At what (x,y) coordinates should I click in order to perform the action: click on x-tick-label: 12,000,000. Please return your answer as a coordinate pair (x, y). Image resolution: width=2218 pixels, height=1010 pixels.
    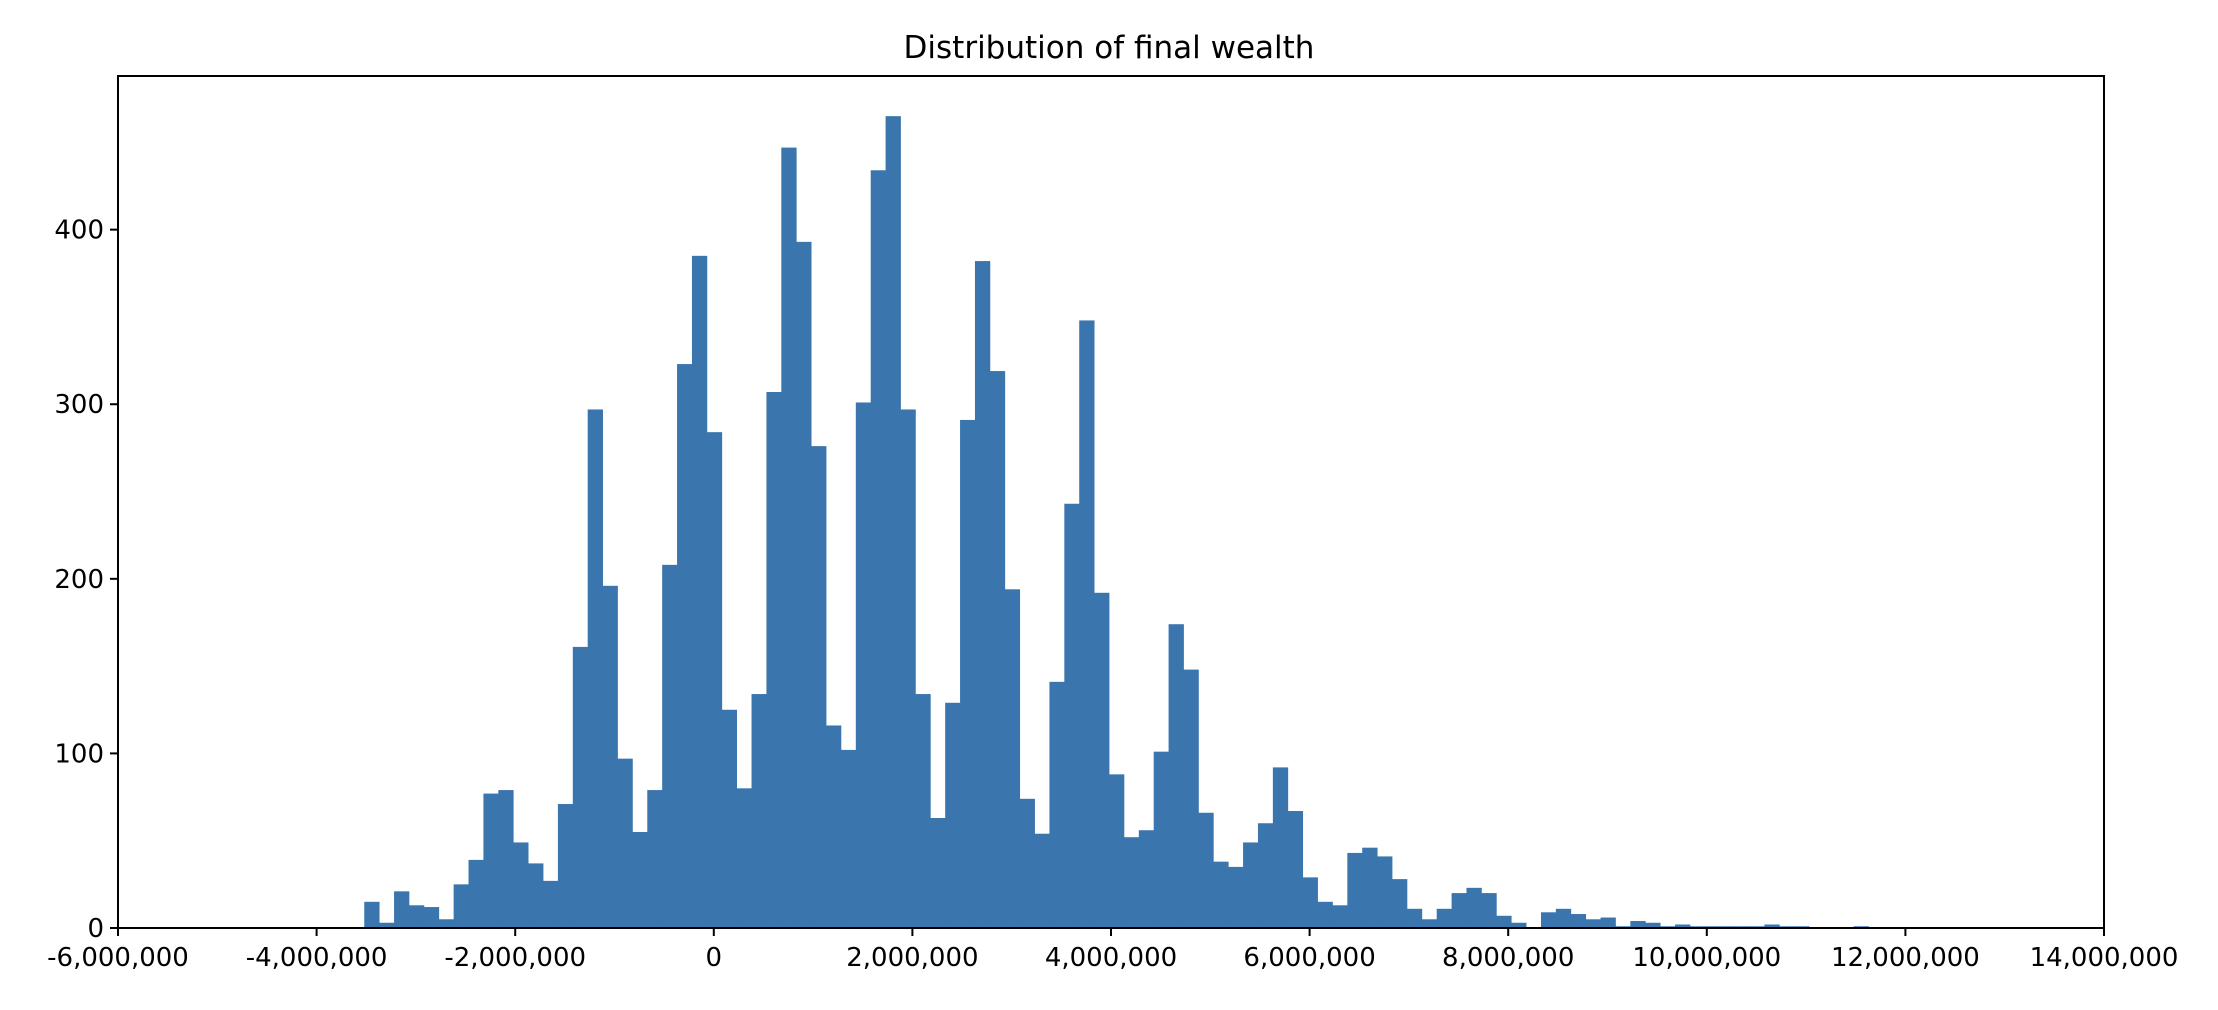
    Looking at the image, I should click on (1905, 958).